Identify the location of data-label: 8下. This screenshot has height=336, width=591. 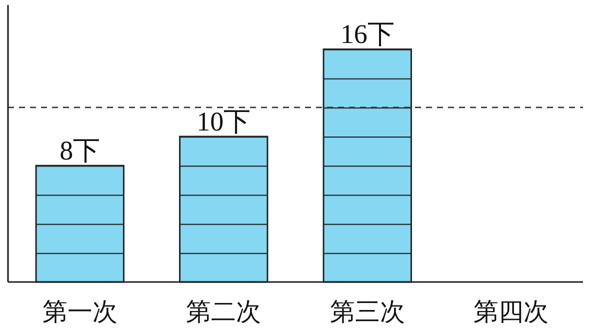
(80, 151).